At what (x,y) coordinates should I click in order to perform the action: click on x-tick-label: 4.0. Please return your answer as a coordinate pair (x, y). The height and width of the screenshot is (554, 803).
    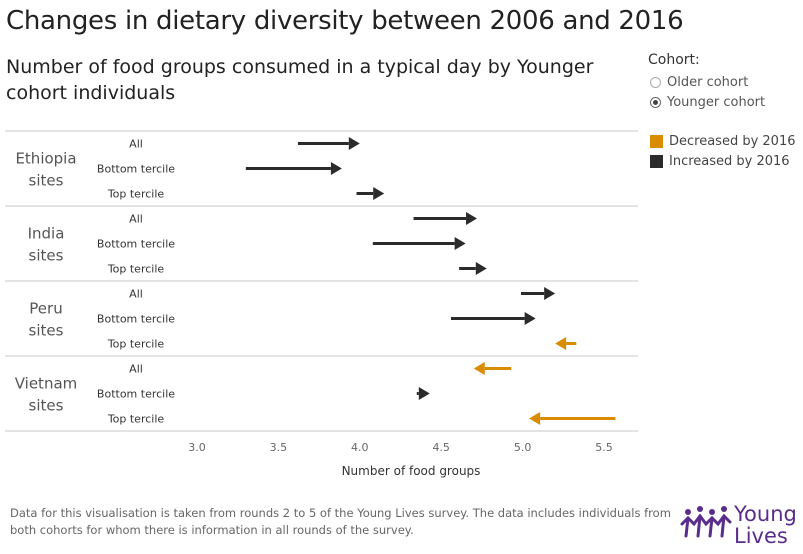
    Looking at the image, I should click on (360, 447).